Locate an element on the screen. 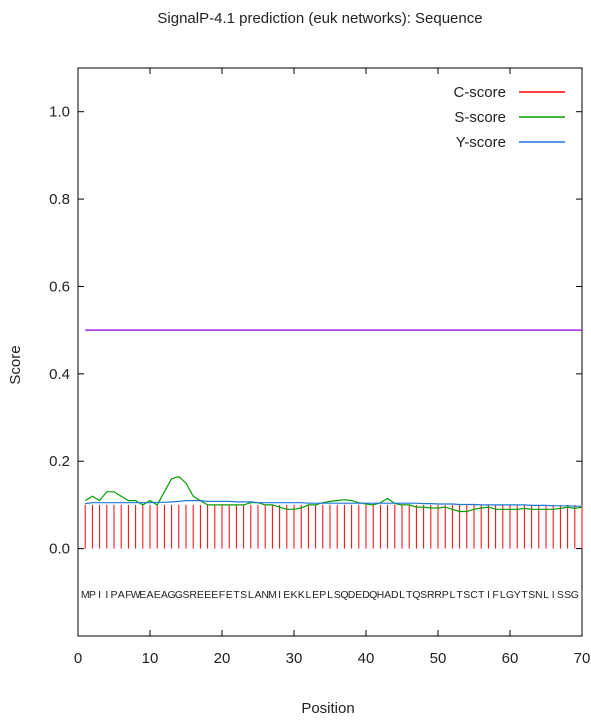 The image size is (591, 725). legend-label: Y-score is located at coordinates (481, 142).